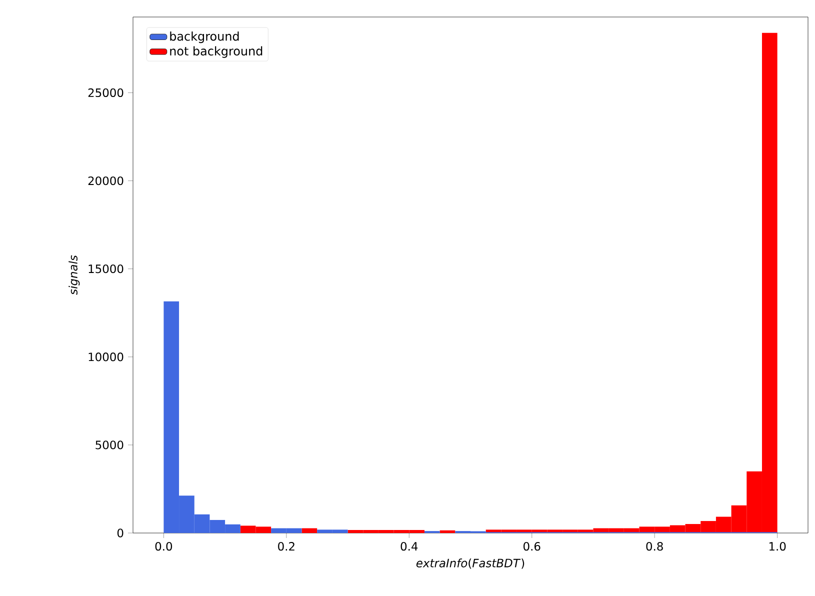 The image size is (815, 596). I want to click on y-tick-label: 5000, so click(110, 445).